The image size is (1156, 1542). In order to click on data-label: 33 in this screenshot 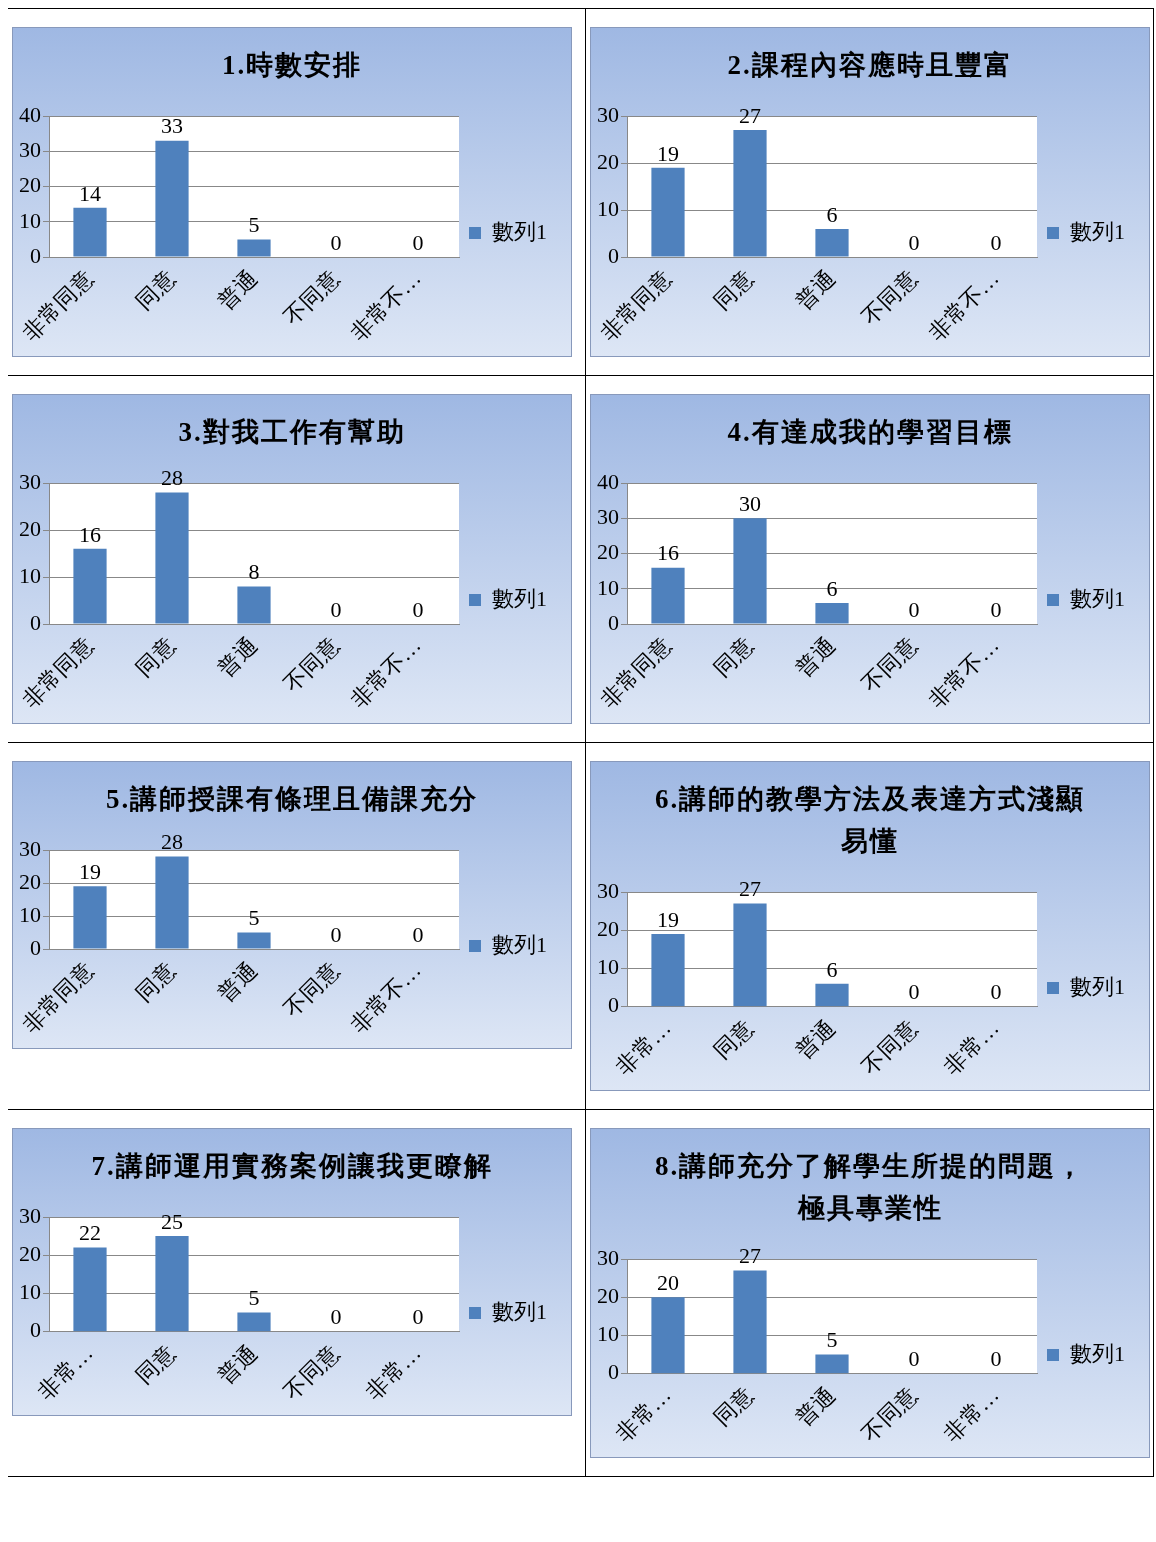, I will do `click(172, 126)`.